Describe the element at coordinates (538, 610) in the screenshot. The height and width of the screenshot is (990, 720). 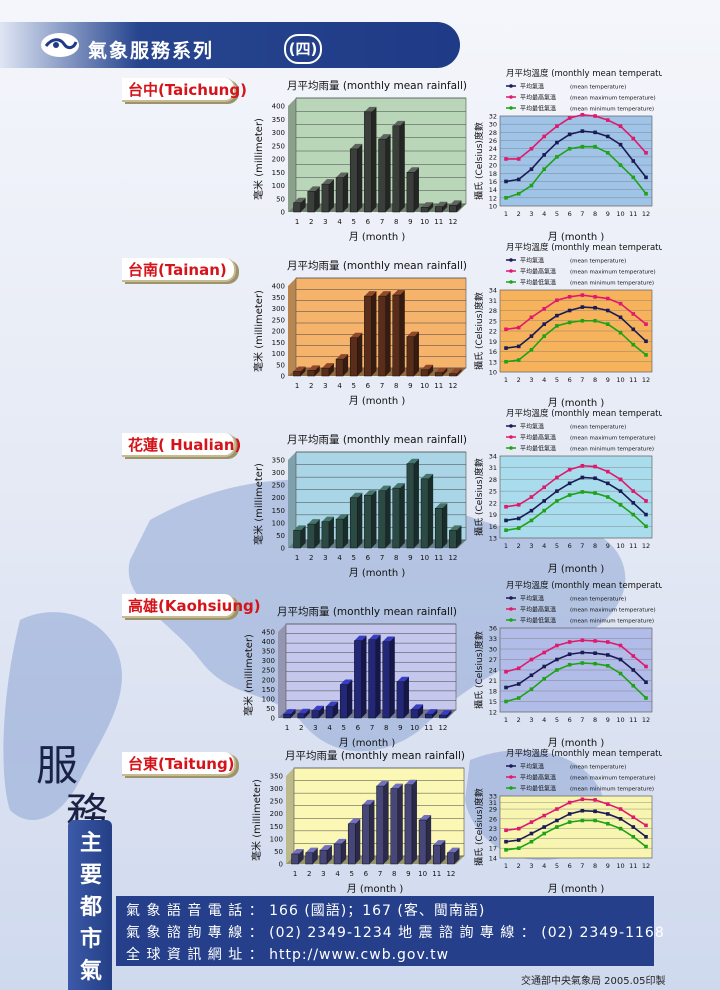
I see `legend-label-cn: 平均最高氣溫` at that location.